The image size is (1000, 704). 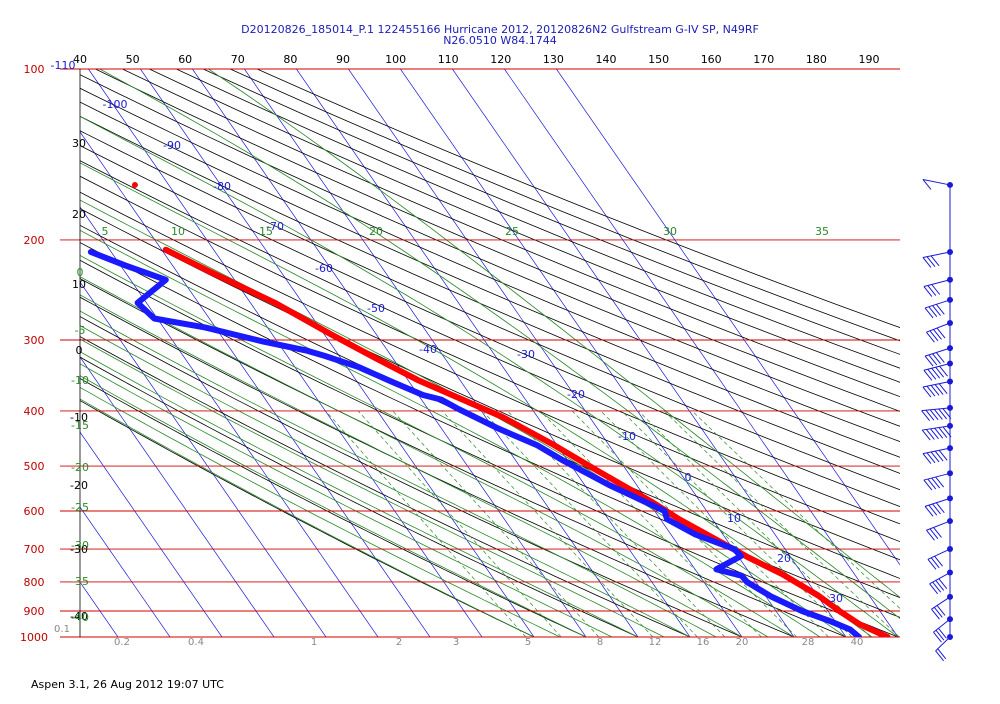 I want to click on saturation-adiabat-label: -15, so click(x=80, y=425).